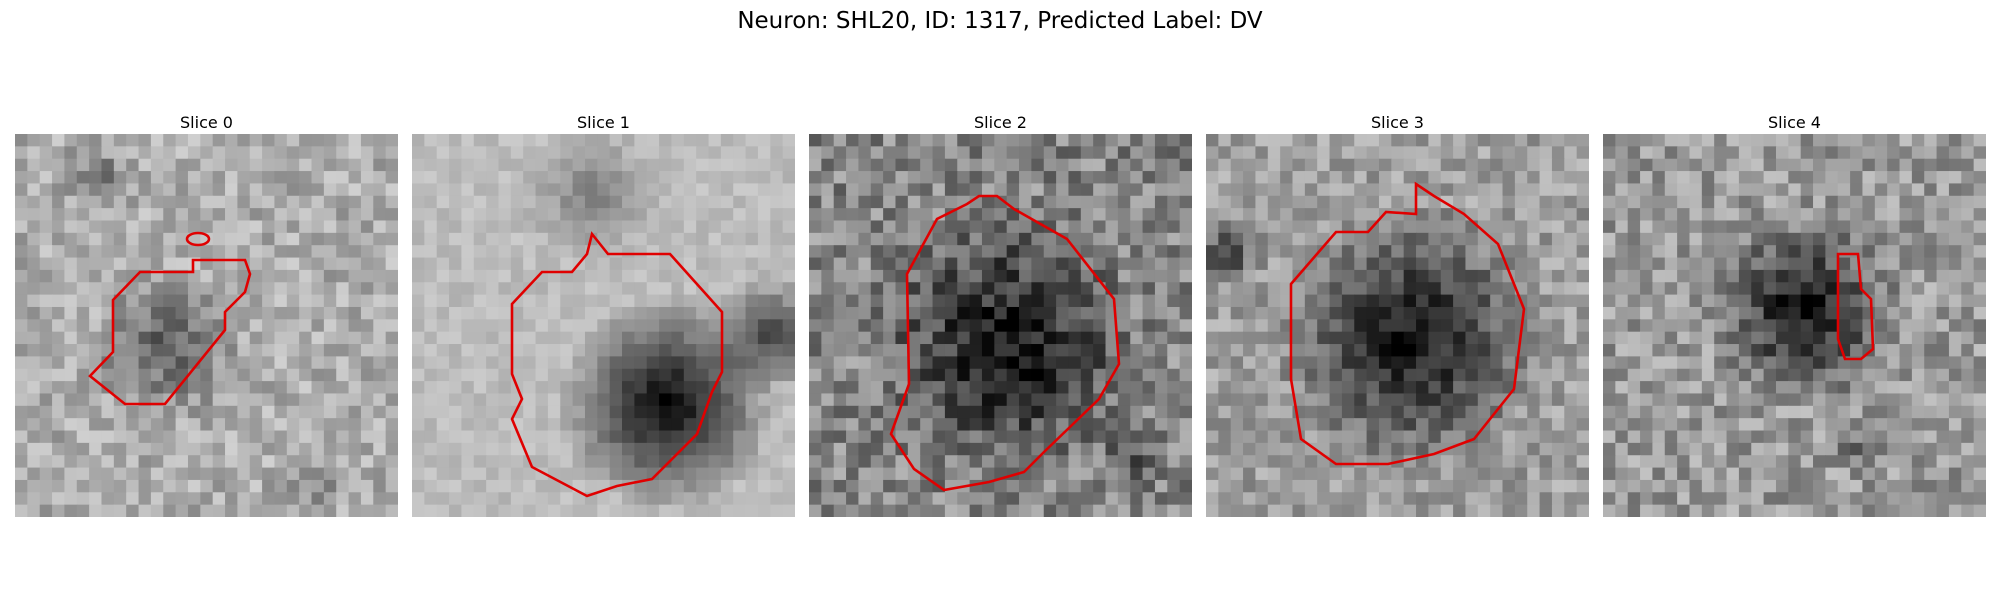 The width and height of the screenshot is (2000, 600). What do you see at coordinates (1000, 122) in the screenshot?
I see `slice-title-2: Slice 2` at bounding box center [1000, 122].